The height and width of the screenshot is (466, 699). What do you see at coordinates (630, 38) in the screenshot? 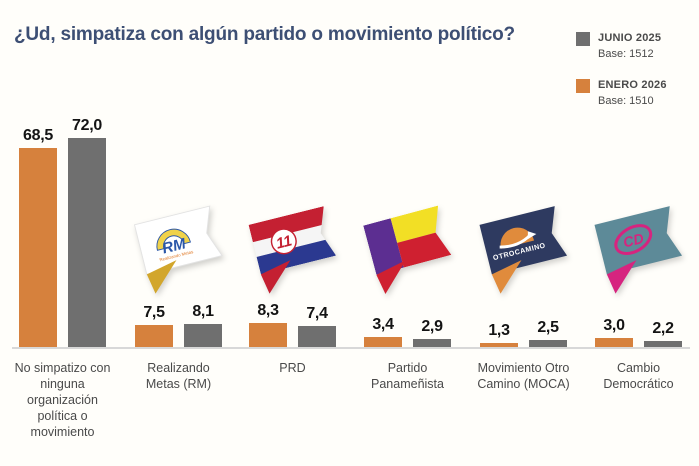
I see `legend-label-junio: JUNIO 2025` at bounding box center [630, 38].